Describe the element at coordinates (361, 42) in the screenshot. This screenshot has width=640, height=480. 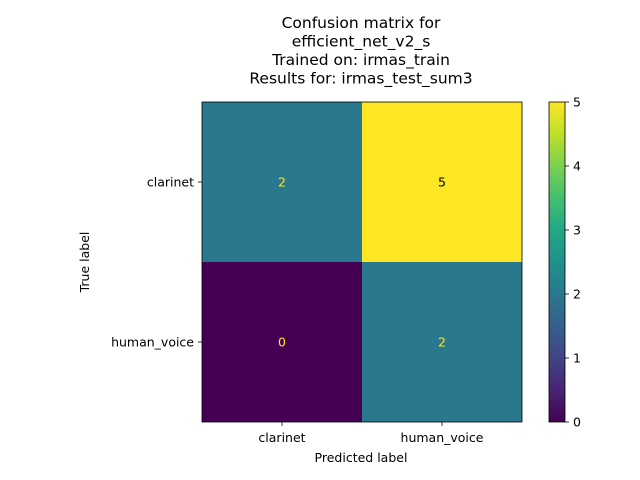
I see `title-line: efficient_net_v2_s` at that location.